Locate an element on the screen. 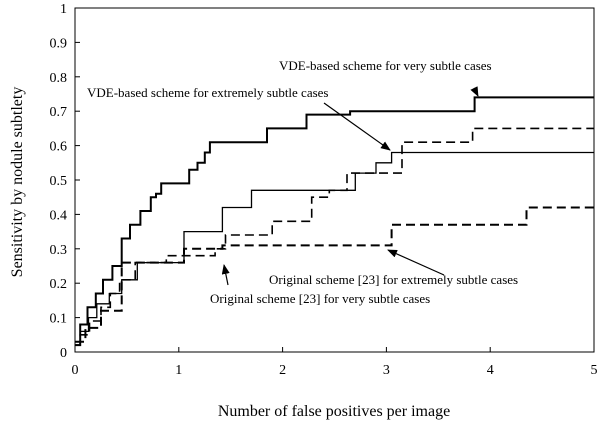 This screenshot has width=600, height=426. x-tick-label: 0 is located at coordinates (75, 370).